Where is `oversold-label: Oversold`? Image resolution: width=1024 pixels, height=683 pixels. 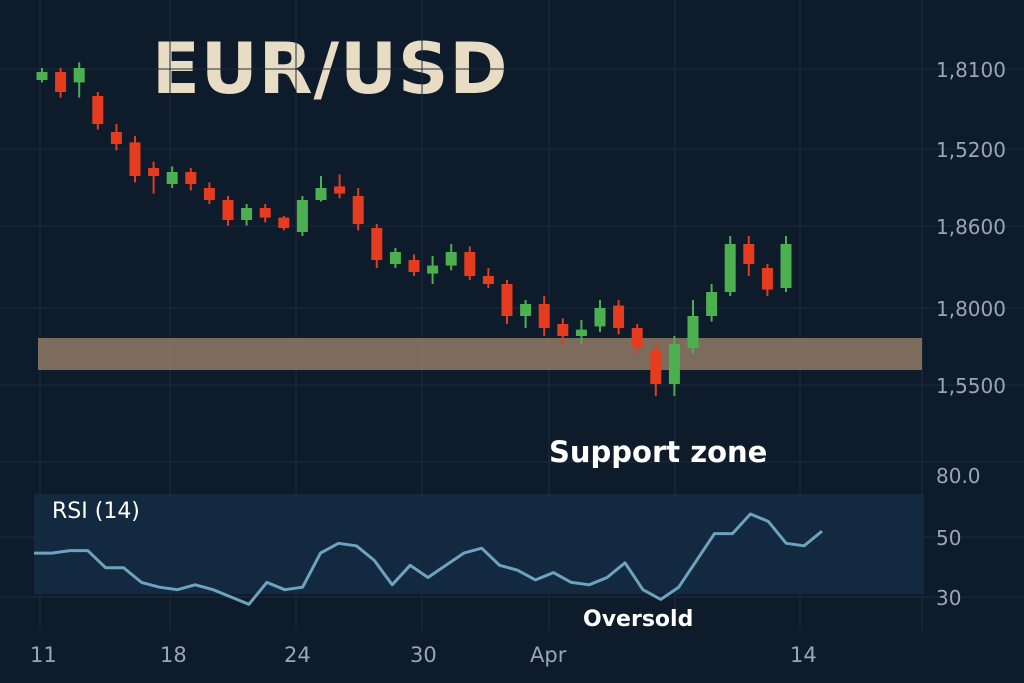 oversold-label: Oversold is located at coordinates (638, 619).